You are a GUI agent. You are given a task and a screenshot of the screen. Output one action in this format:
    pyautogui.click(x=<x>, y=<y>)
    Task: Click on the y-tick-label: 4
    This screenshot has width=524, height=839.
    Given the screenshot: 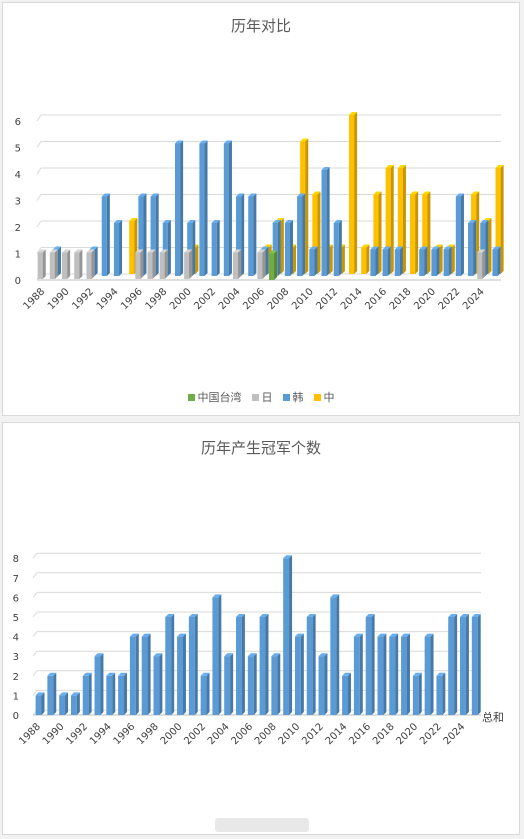 What is the action you would take?
    pyautogui.click(x=16, y=638)
    